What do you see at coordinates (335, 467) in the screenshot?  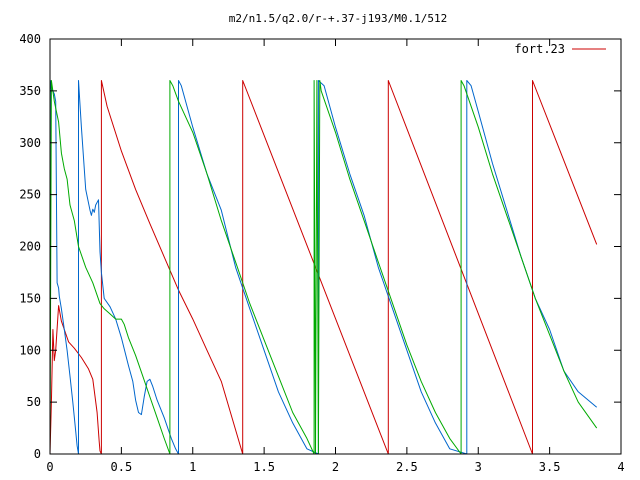 I see `x-tick-label-4: 2` at bounding box center [335, 467].